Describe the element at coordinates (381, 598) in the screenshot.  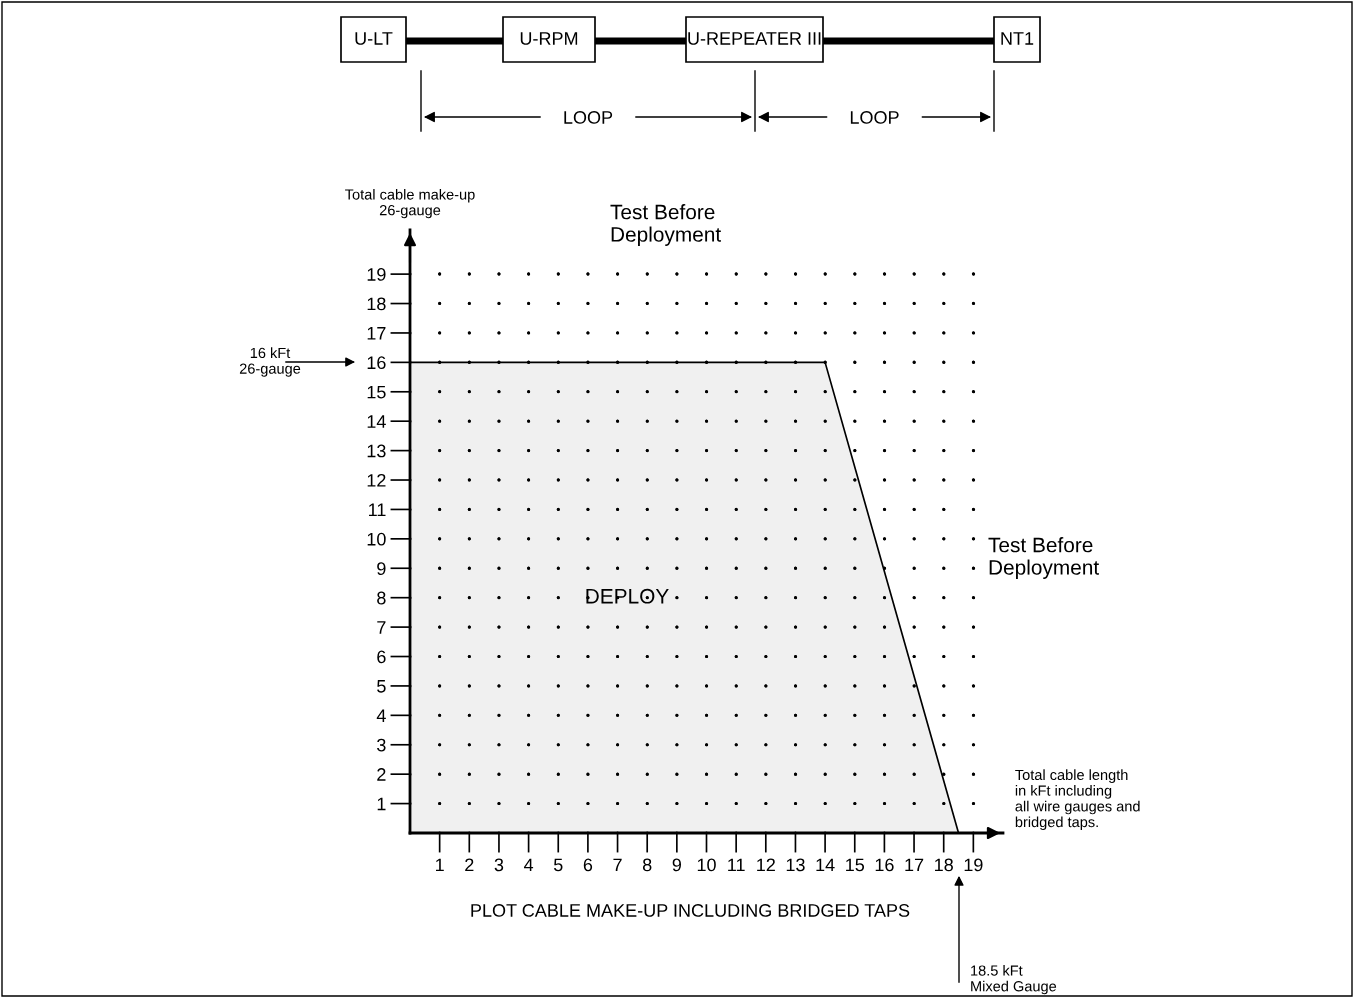
I see `y-tick-label: 8` at that location.